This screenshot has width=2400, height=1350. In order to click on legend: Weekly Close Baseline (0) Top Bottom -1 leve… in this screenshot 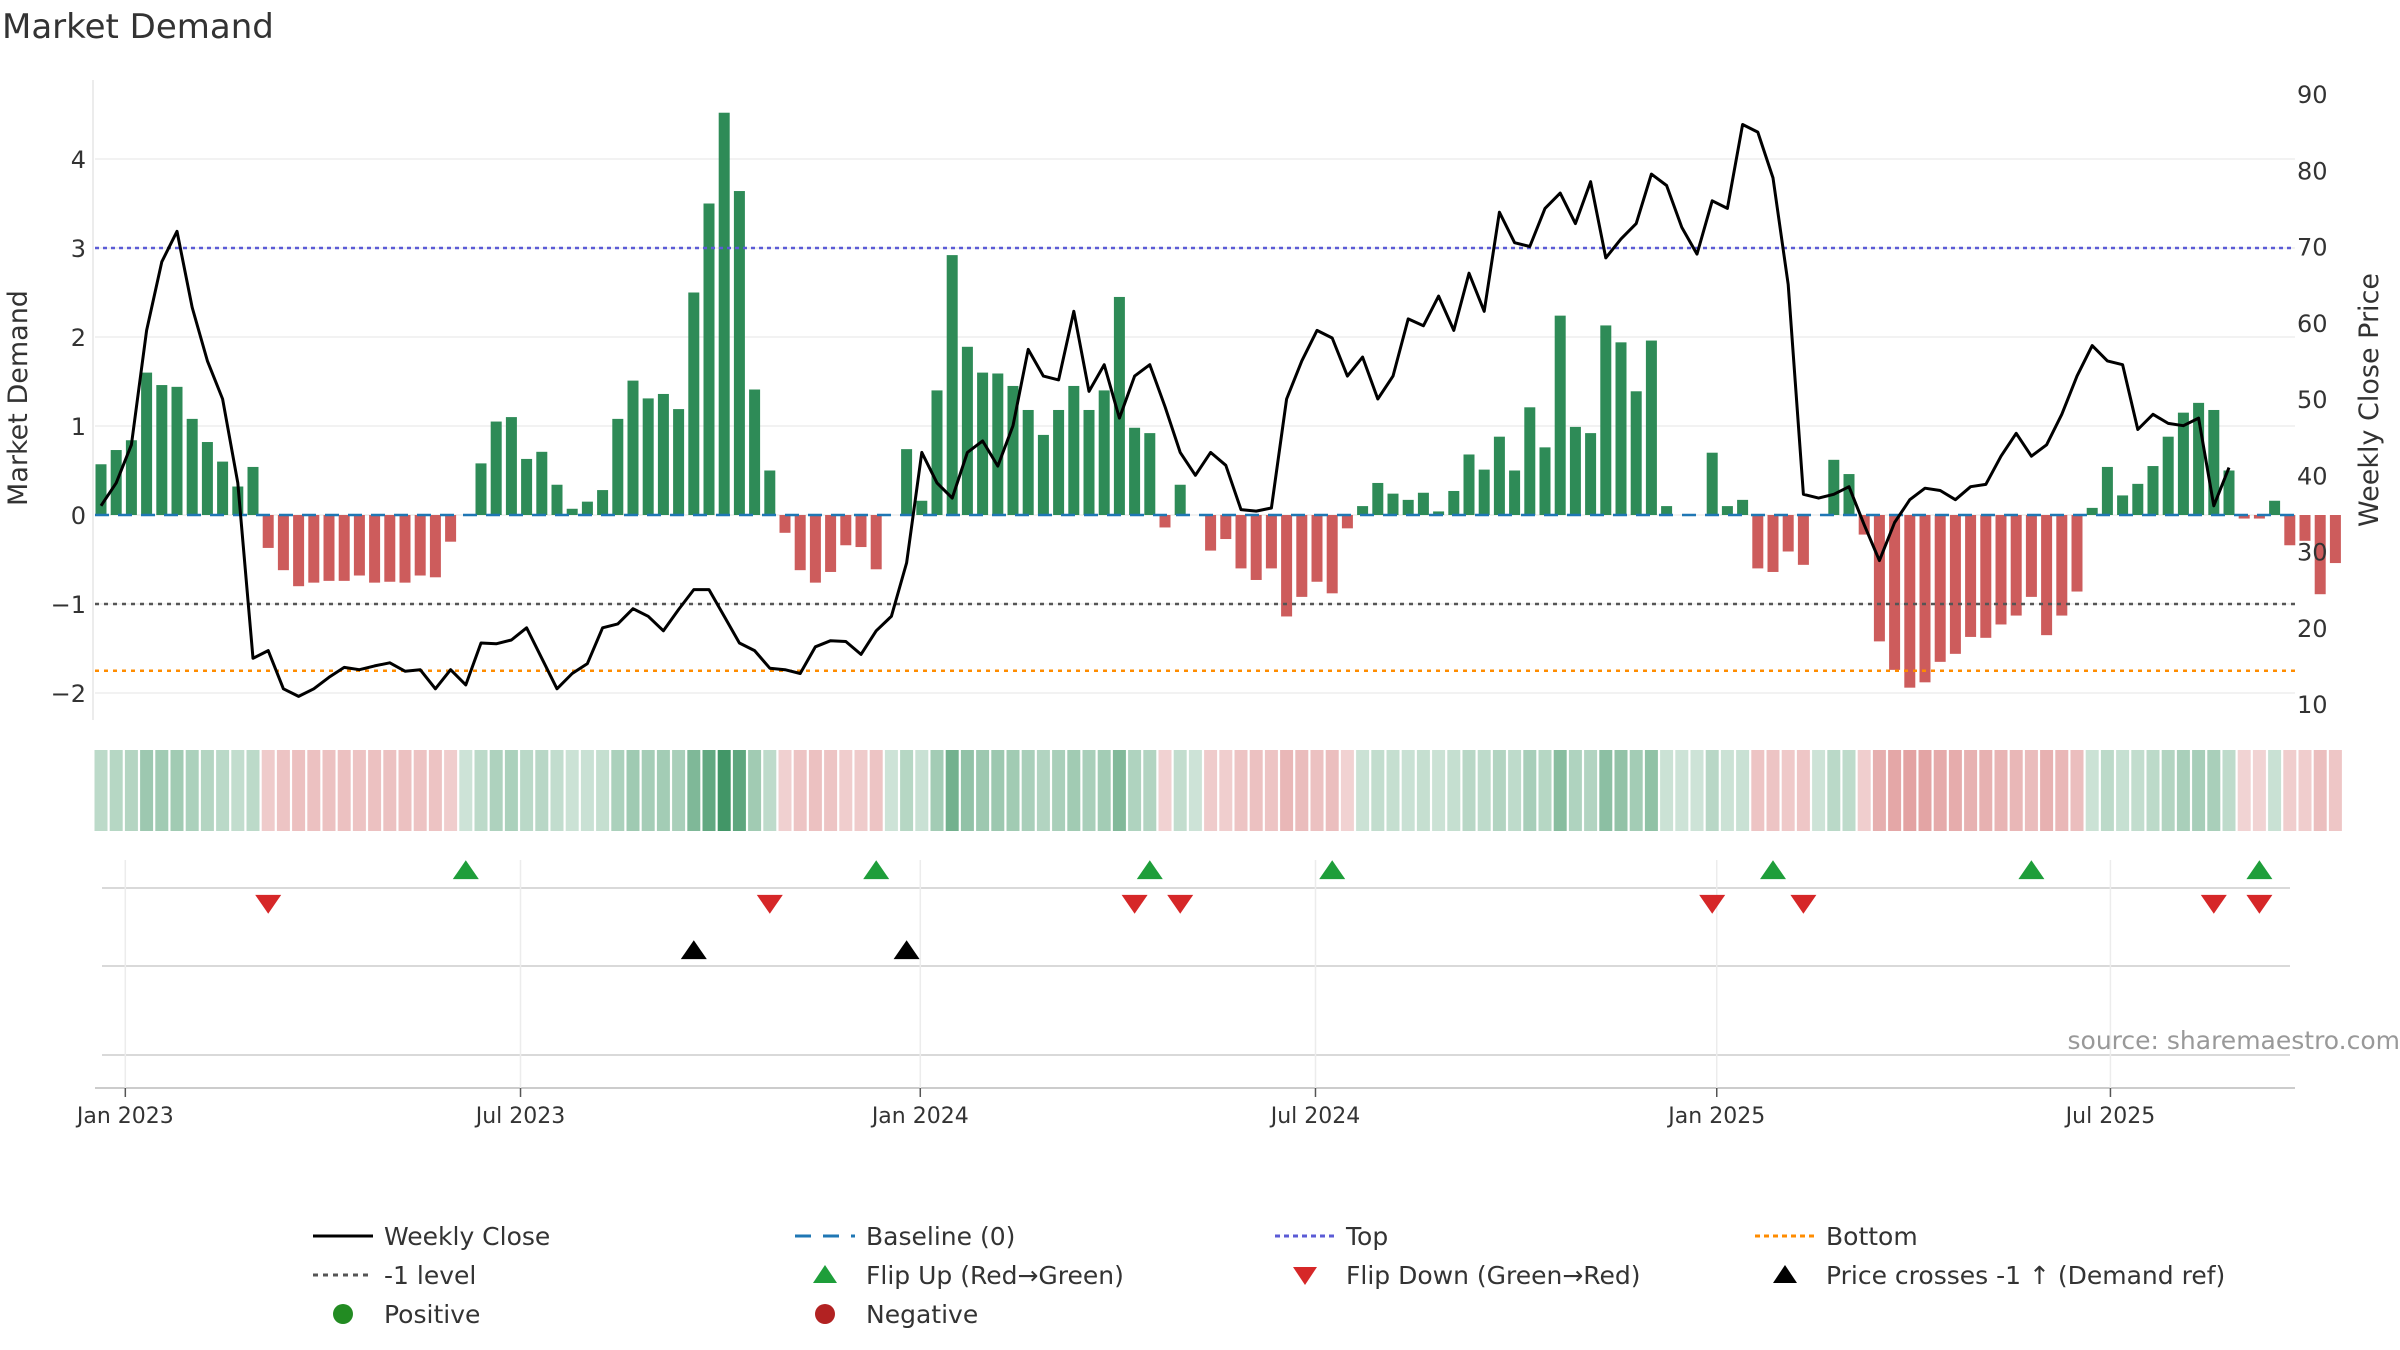, I will do `click(1269, 1275)`.